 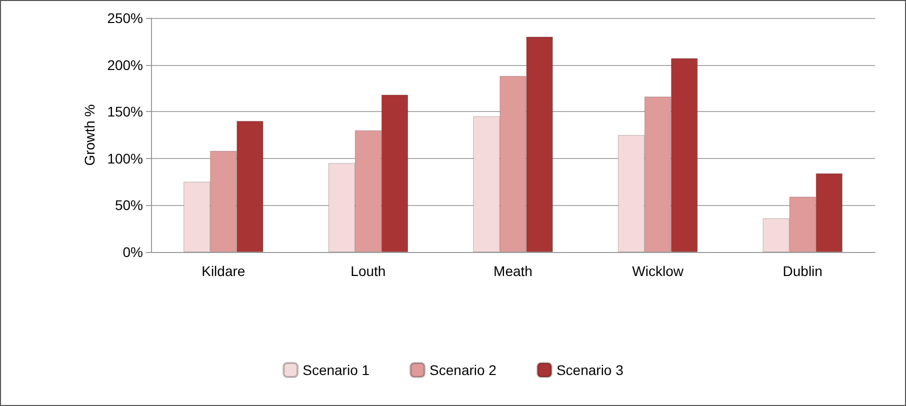 What do you see at coordinates (368, 271) in the screenshot?
I see `x-tick-label: Louth` at bounding box center [368, 271].